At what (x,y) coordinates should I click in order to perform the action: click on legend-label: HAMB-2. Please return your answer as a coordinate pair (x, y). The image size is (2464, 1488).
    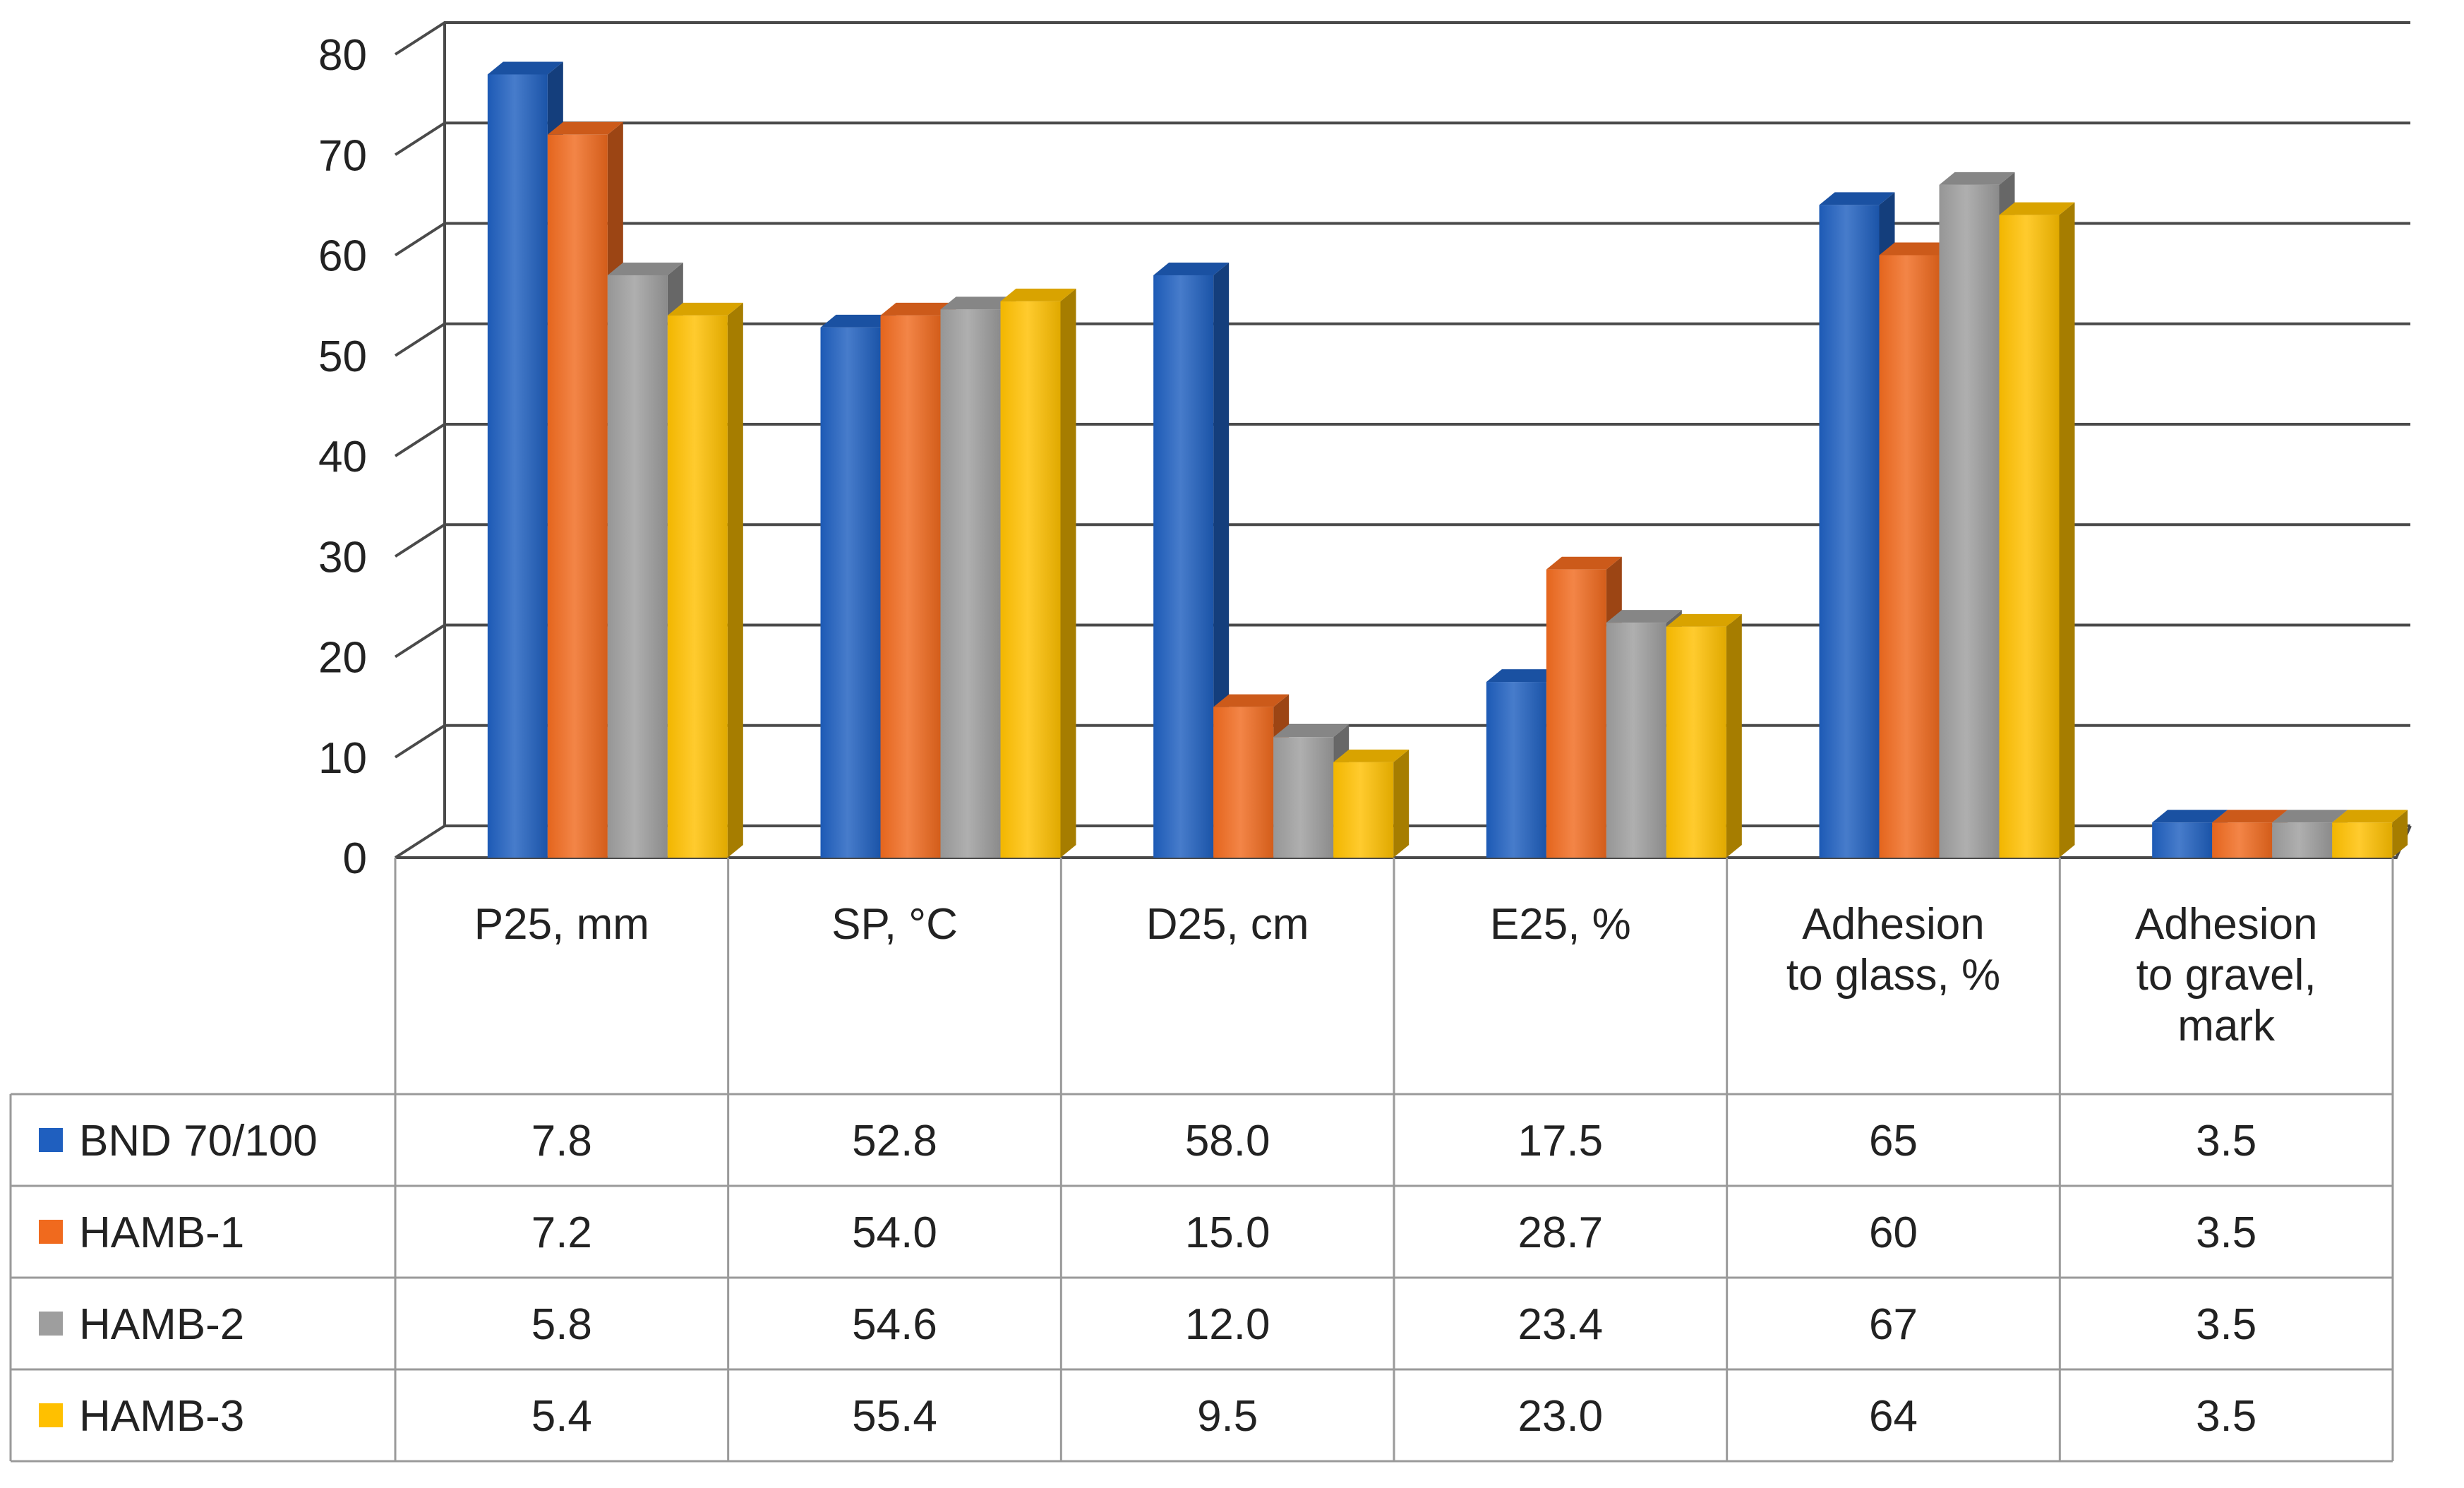
    Looking at the image, I should click on (161, 1324).